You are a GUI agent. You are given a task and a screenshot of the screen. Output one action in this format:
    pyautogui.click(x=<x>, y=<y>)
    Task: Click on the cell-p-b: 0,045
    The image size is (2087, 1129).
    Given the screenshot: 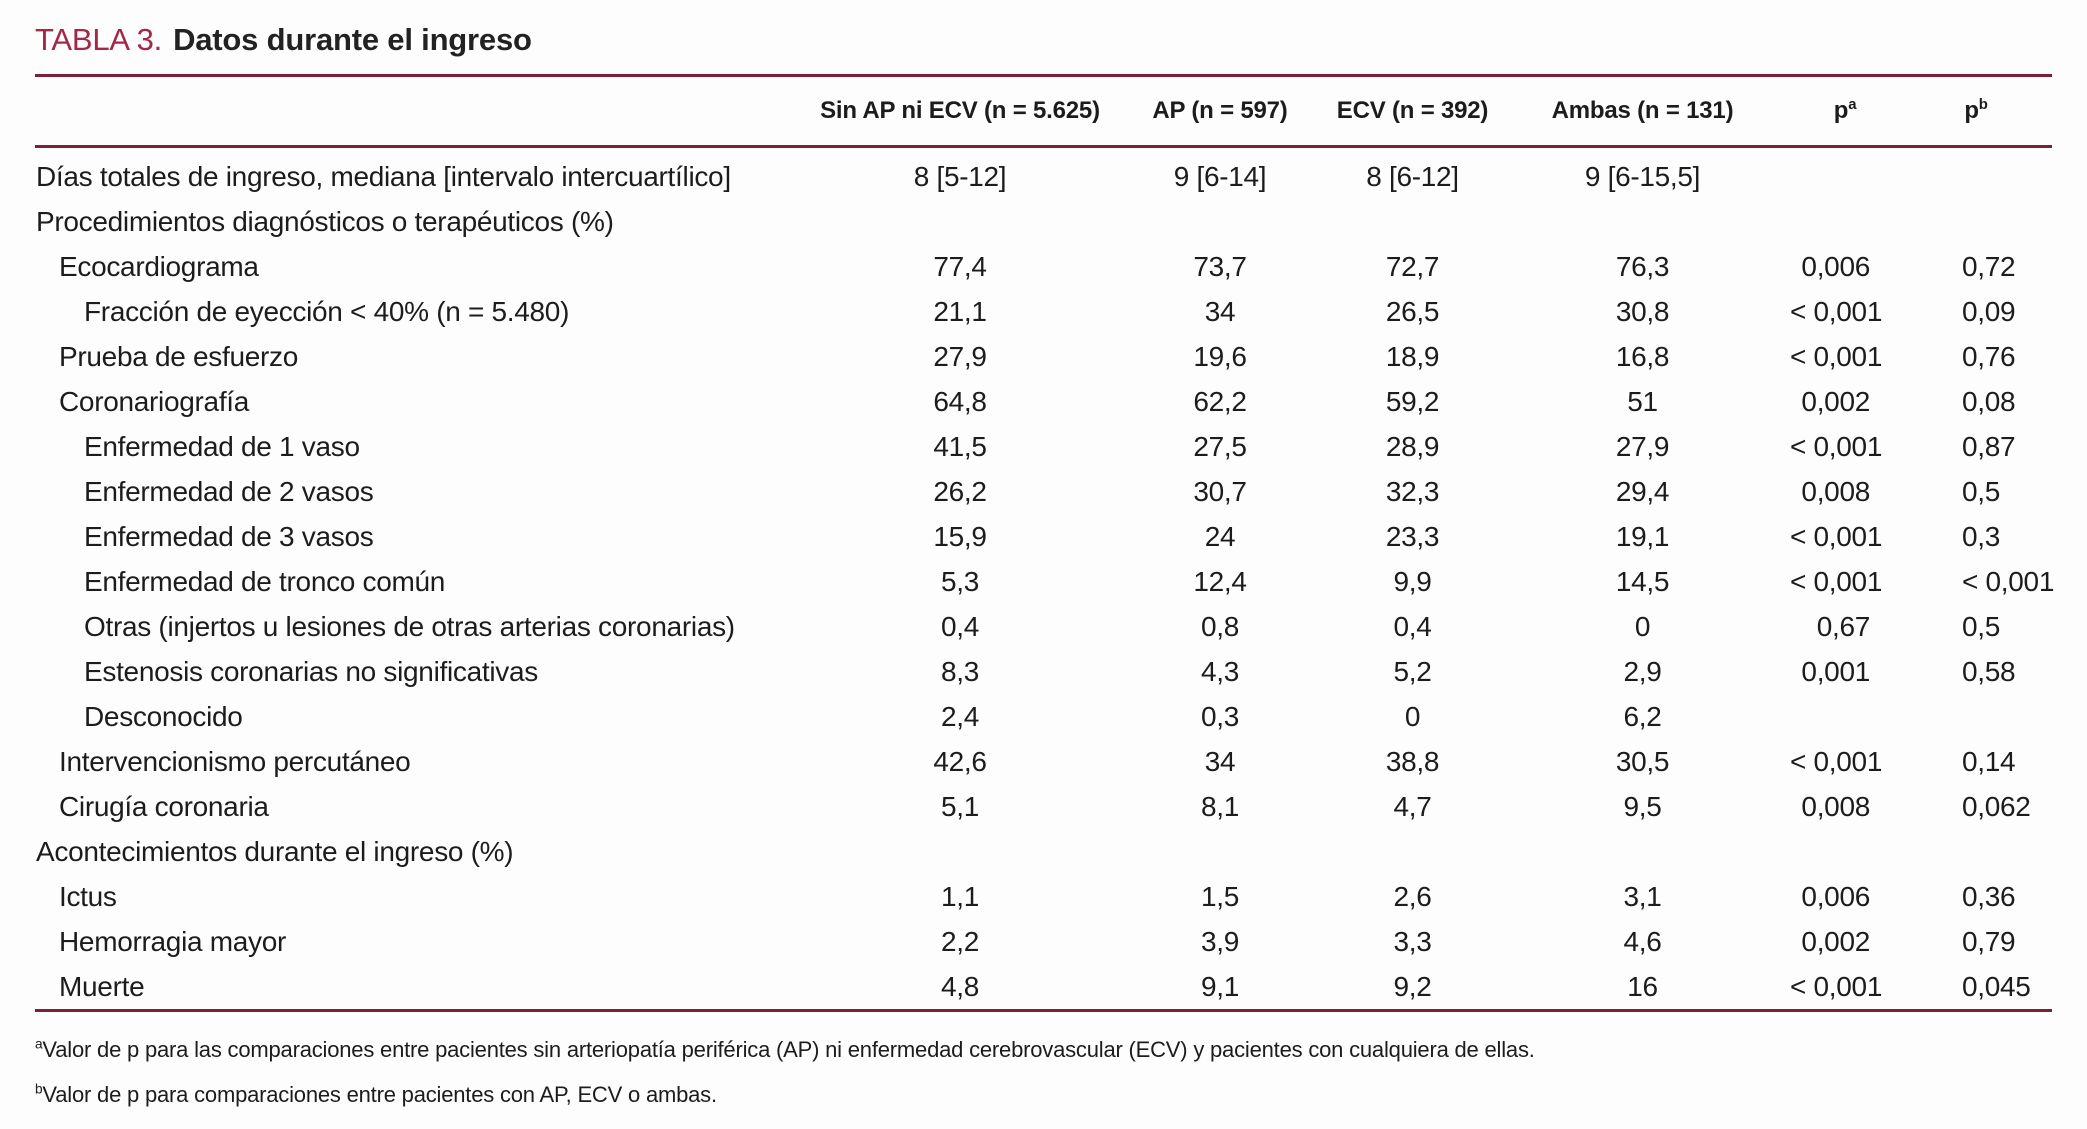 What is the action you would take?
    pyautogui.click(x=1996, y=986)
    